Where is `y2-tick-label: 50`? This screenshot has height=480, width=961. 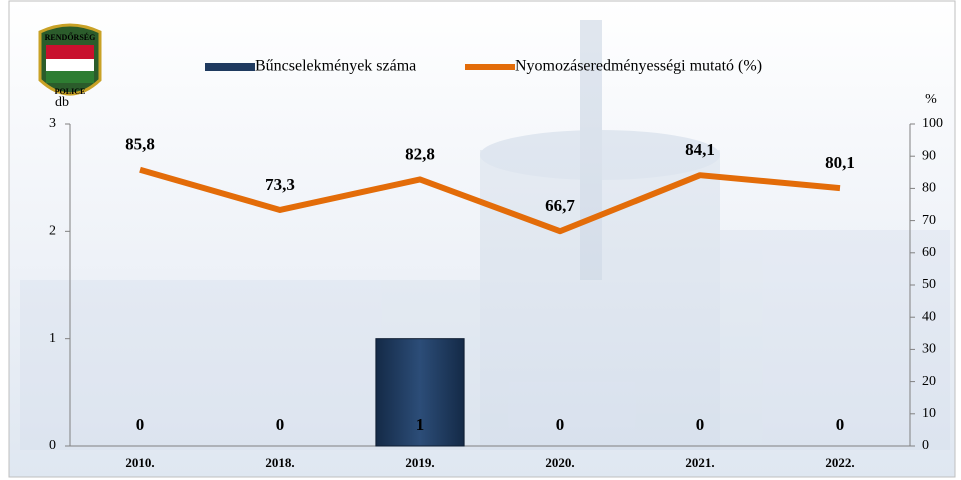 y2-tick-label: 50 is located at coordinates (929, 284).